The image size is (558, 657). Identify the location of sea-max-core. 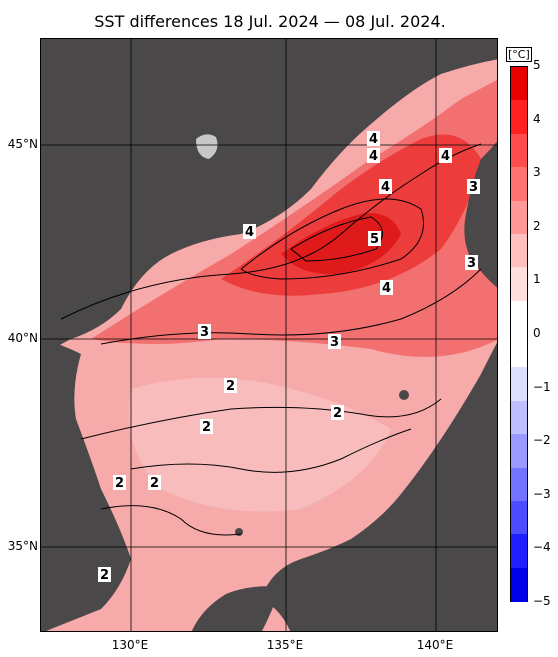
(341, 244).